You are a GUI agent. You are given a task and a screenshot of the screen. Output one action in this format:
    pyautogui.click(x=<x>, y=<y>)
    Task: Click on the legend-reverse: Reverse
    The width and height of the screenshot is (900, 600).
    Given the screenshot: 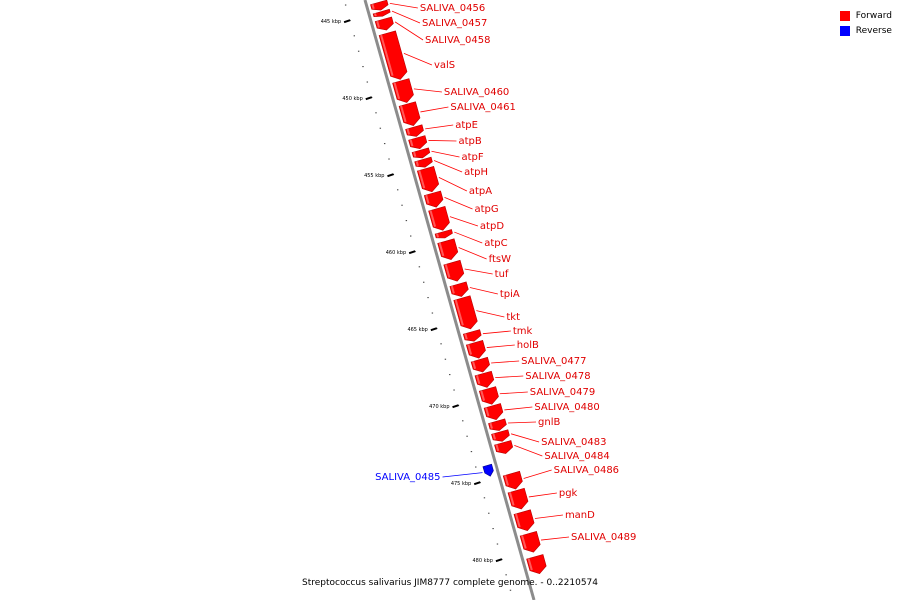 What is the action you would take?
    pyautogui.click(x=865, y=30)
    